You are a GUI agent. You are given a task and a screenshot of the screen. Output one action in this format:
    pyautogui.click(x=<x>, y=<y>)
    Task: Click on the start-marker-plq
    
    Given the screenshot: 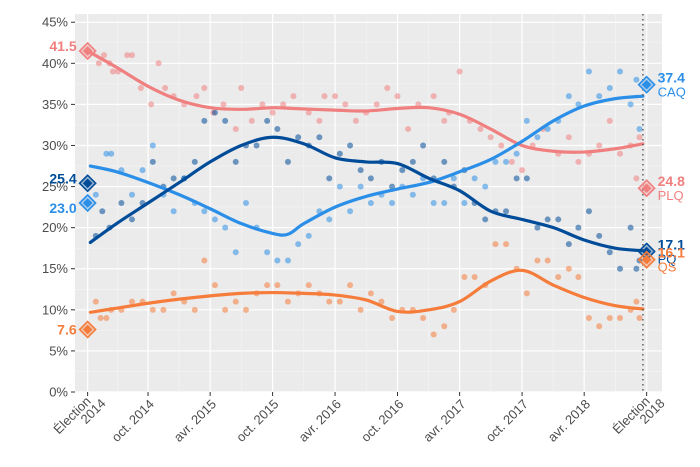 What is the action you would take?
    pyautogui.click(x=87, y=51)
    